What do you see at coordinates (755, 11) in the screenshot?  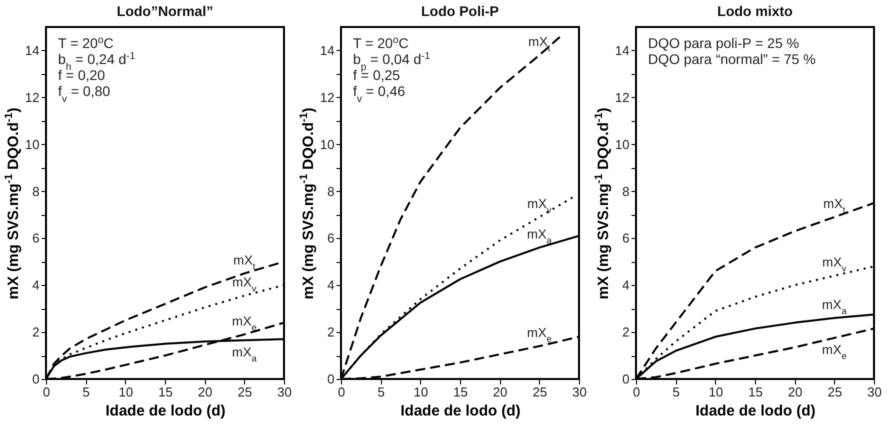 I see `chart-title: Lodo mixto` at bounding box center [755, 11].